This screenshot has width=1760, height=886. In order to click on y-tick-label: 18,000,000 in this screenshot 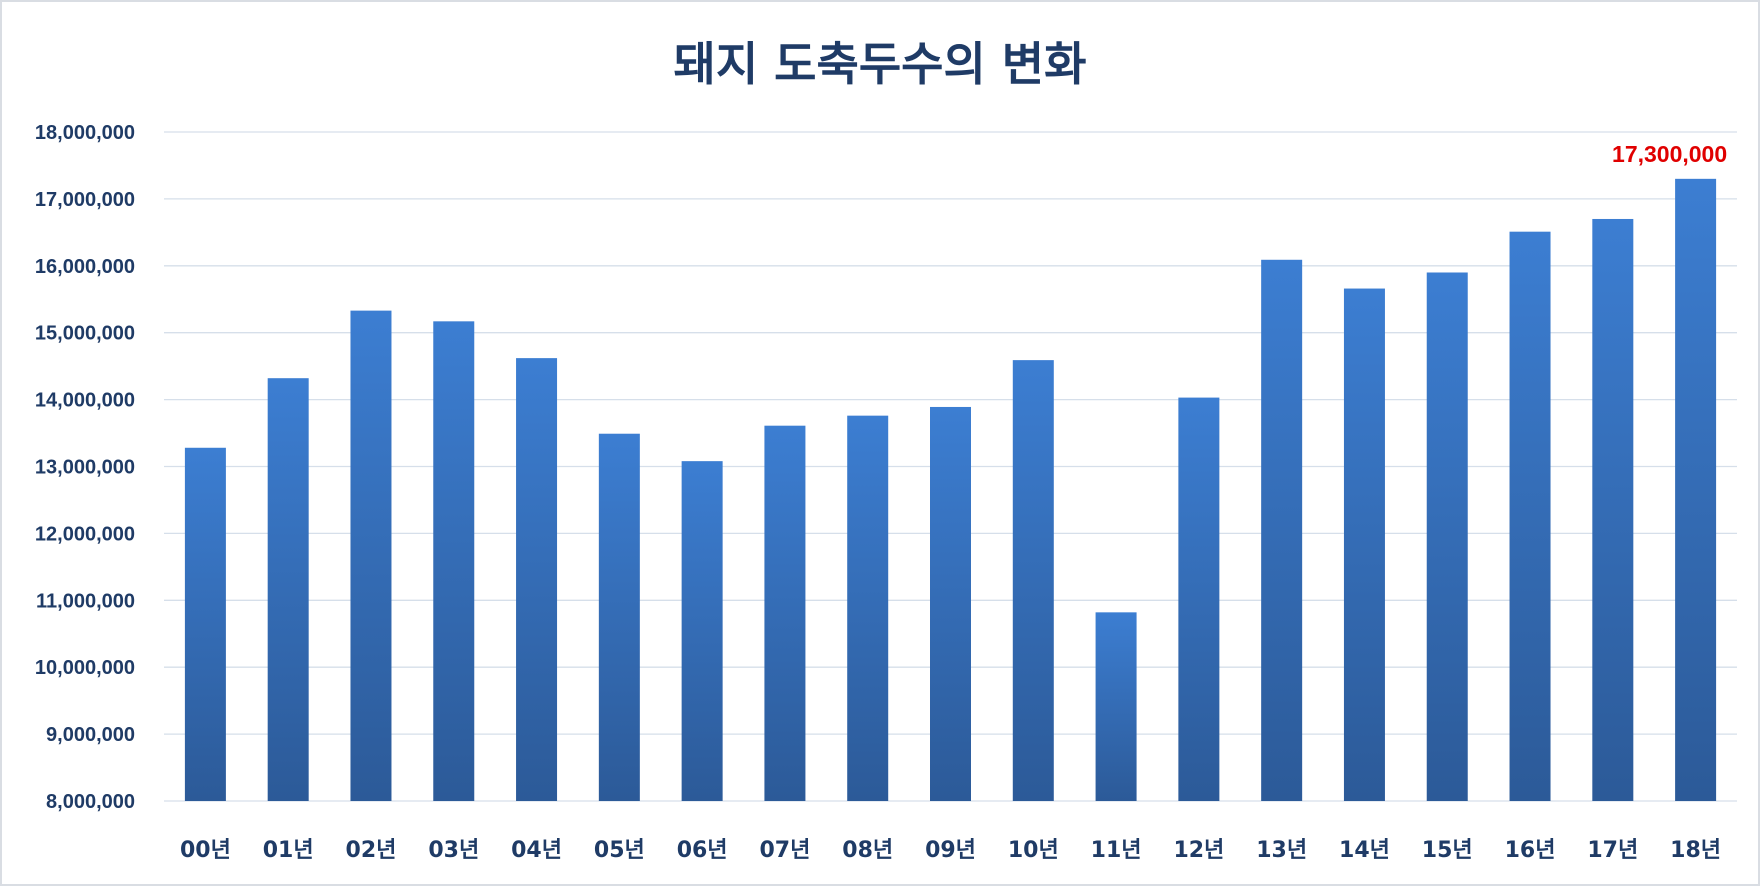, I will do `click(85, 133)`.